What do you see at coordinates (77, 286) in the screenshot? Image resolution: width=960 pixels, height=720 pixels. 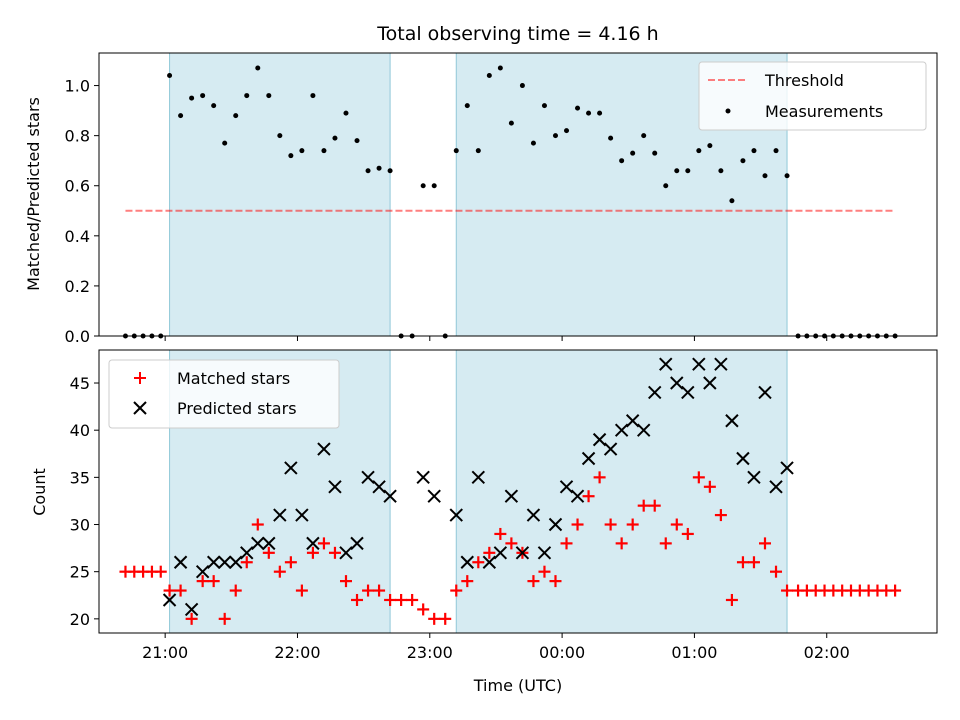 I see `top-ytick-label: 0.2` at bounding box center [77, 286].